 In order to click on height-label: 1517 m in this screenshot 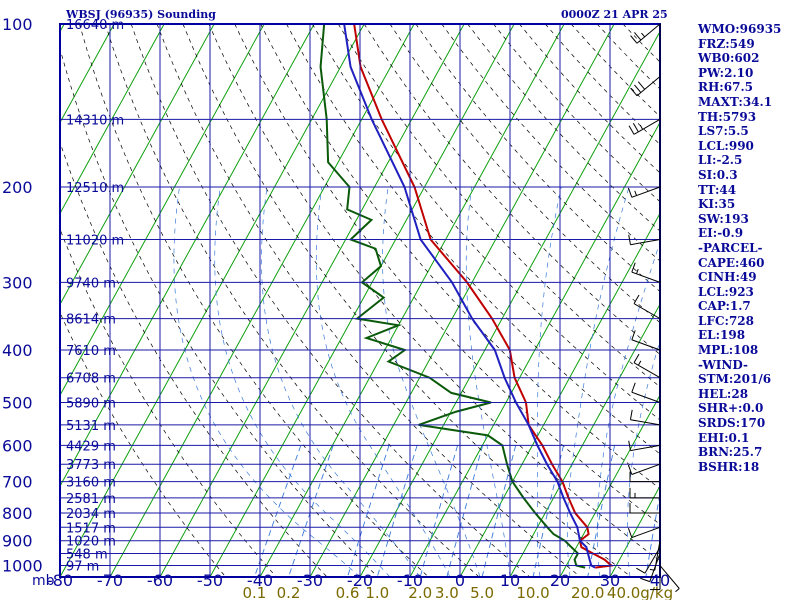, I will do `click(91, 528)`.